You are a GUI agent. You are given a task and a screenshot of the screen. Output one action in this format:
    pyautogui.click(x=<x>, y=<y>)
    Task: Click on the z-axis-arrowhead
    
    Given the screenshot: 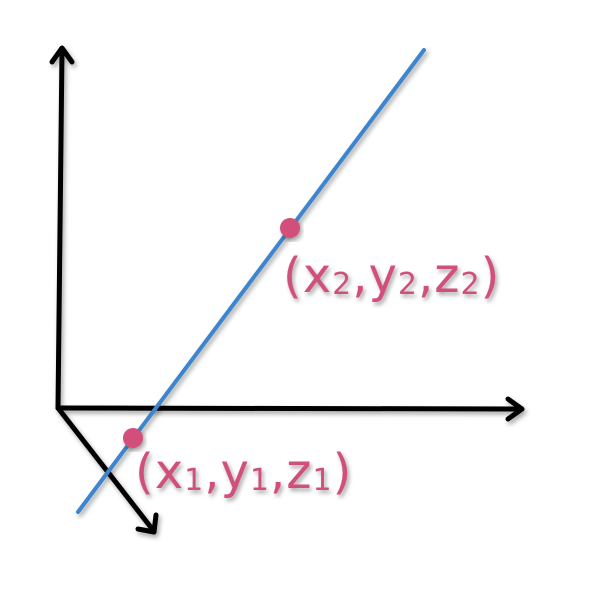 What is the action you would take?
    pyautogui.click(x=147, y=523)
    